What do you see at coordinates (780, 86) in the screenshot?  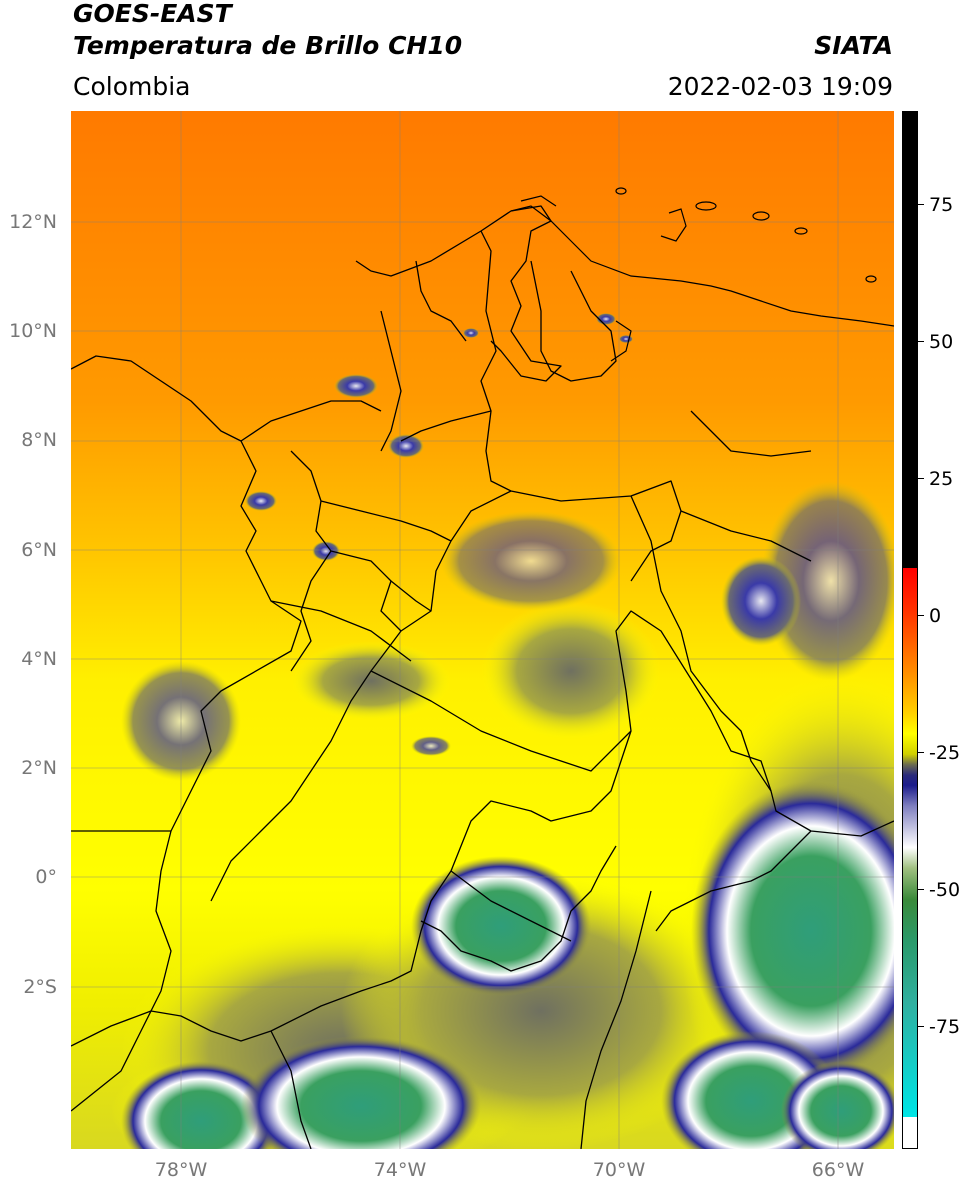 I see `timestamp-label: 2022-02-03 19:09` at bounding box center [780, 86].